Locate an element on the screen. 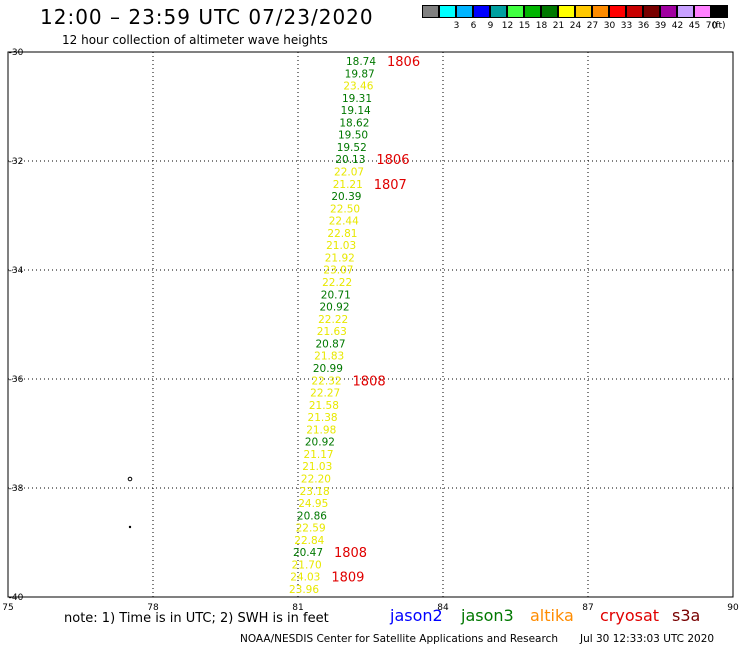  wave-height-value: 23.46 is located at coordinates (358, 87).